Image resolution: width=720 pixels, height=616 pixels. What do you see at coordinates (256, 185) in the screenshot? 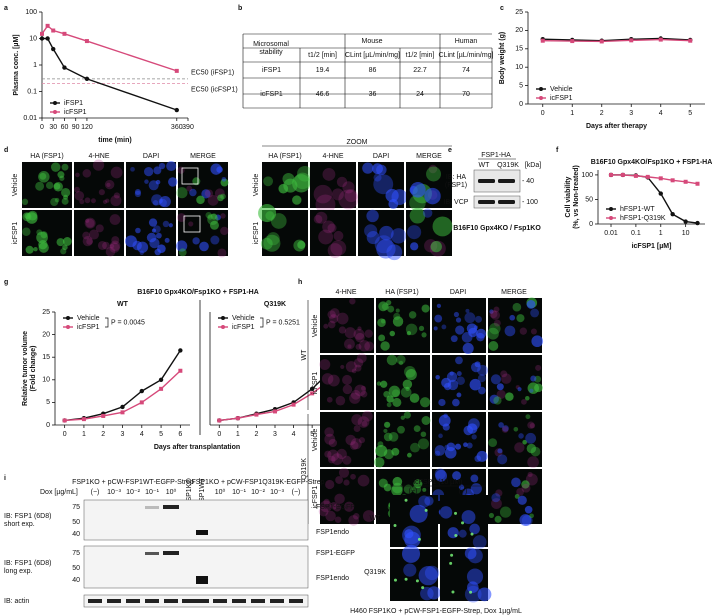
I see `row-label: Vehicle` at bounding box center [256, 185].